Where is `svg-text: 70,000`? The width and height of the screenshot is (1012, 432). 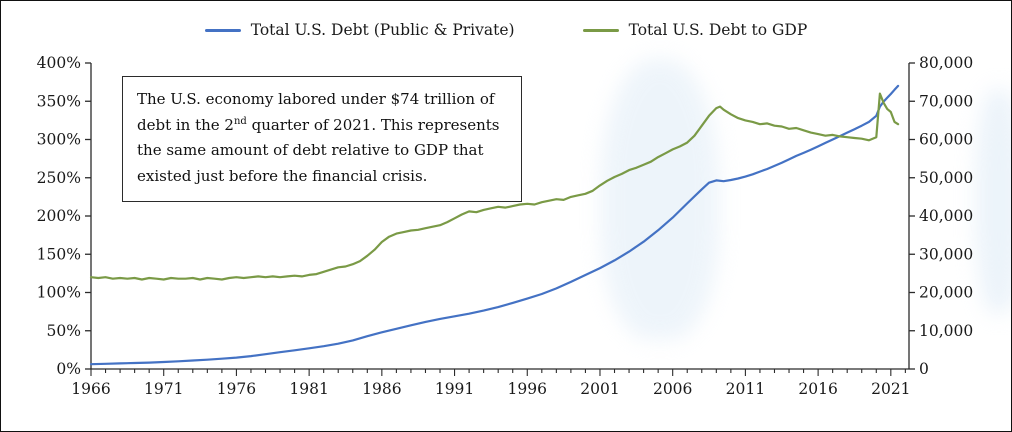
svg-text: 70,000 is located at coordinates (946, 101).